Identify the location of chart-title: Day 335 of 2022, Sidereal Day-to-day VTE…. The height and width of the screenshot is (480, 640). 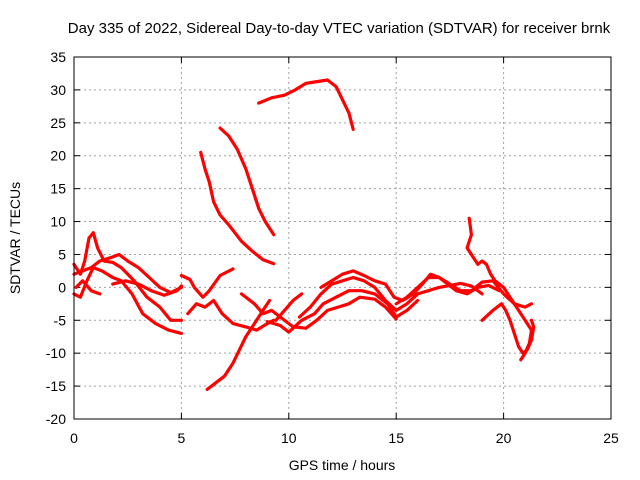
(339, 28).